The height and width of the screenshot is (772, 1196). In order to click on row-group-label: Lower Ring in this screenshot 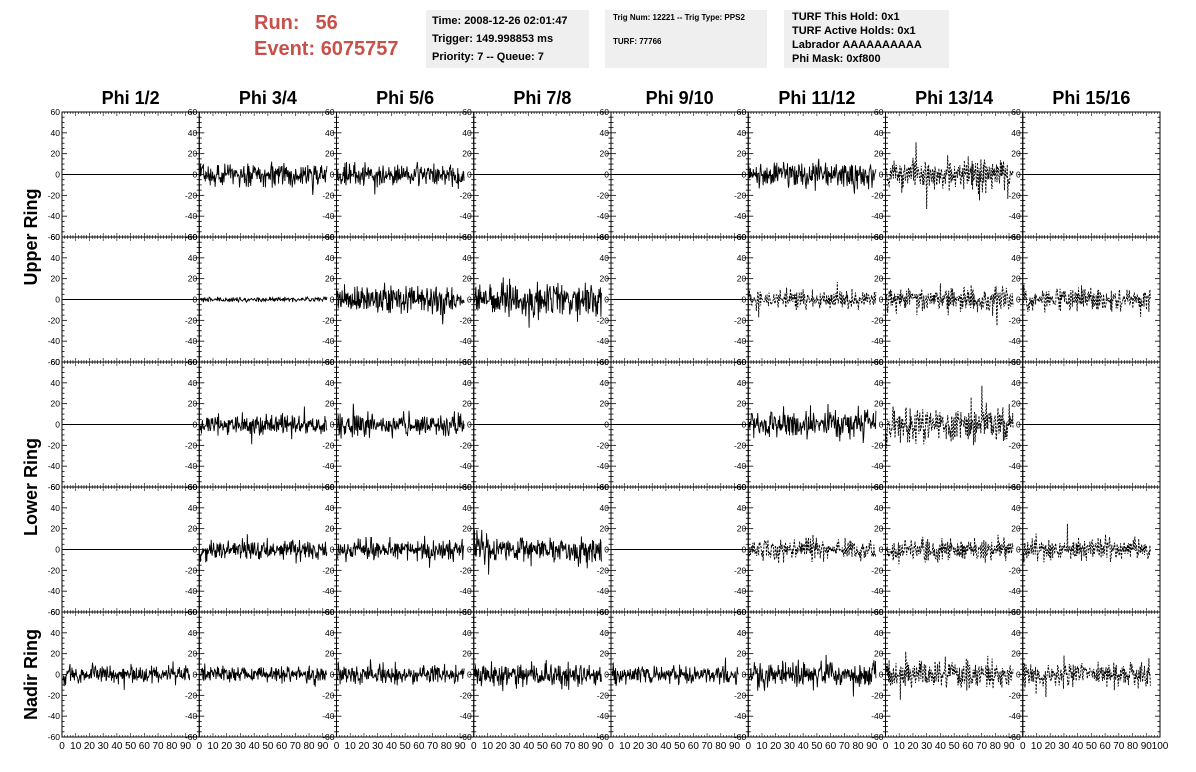, I will do `click(31, 487)`.